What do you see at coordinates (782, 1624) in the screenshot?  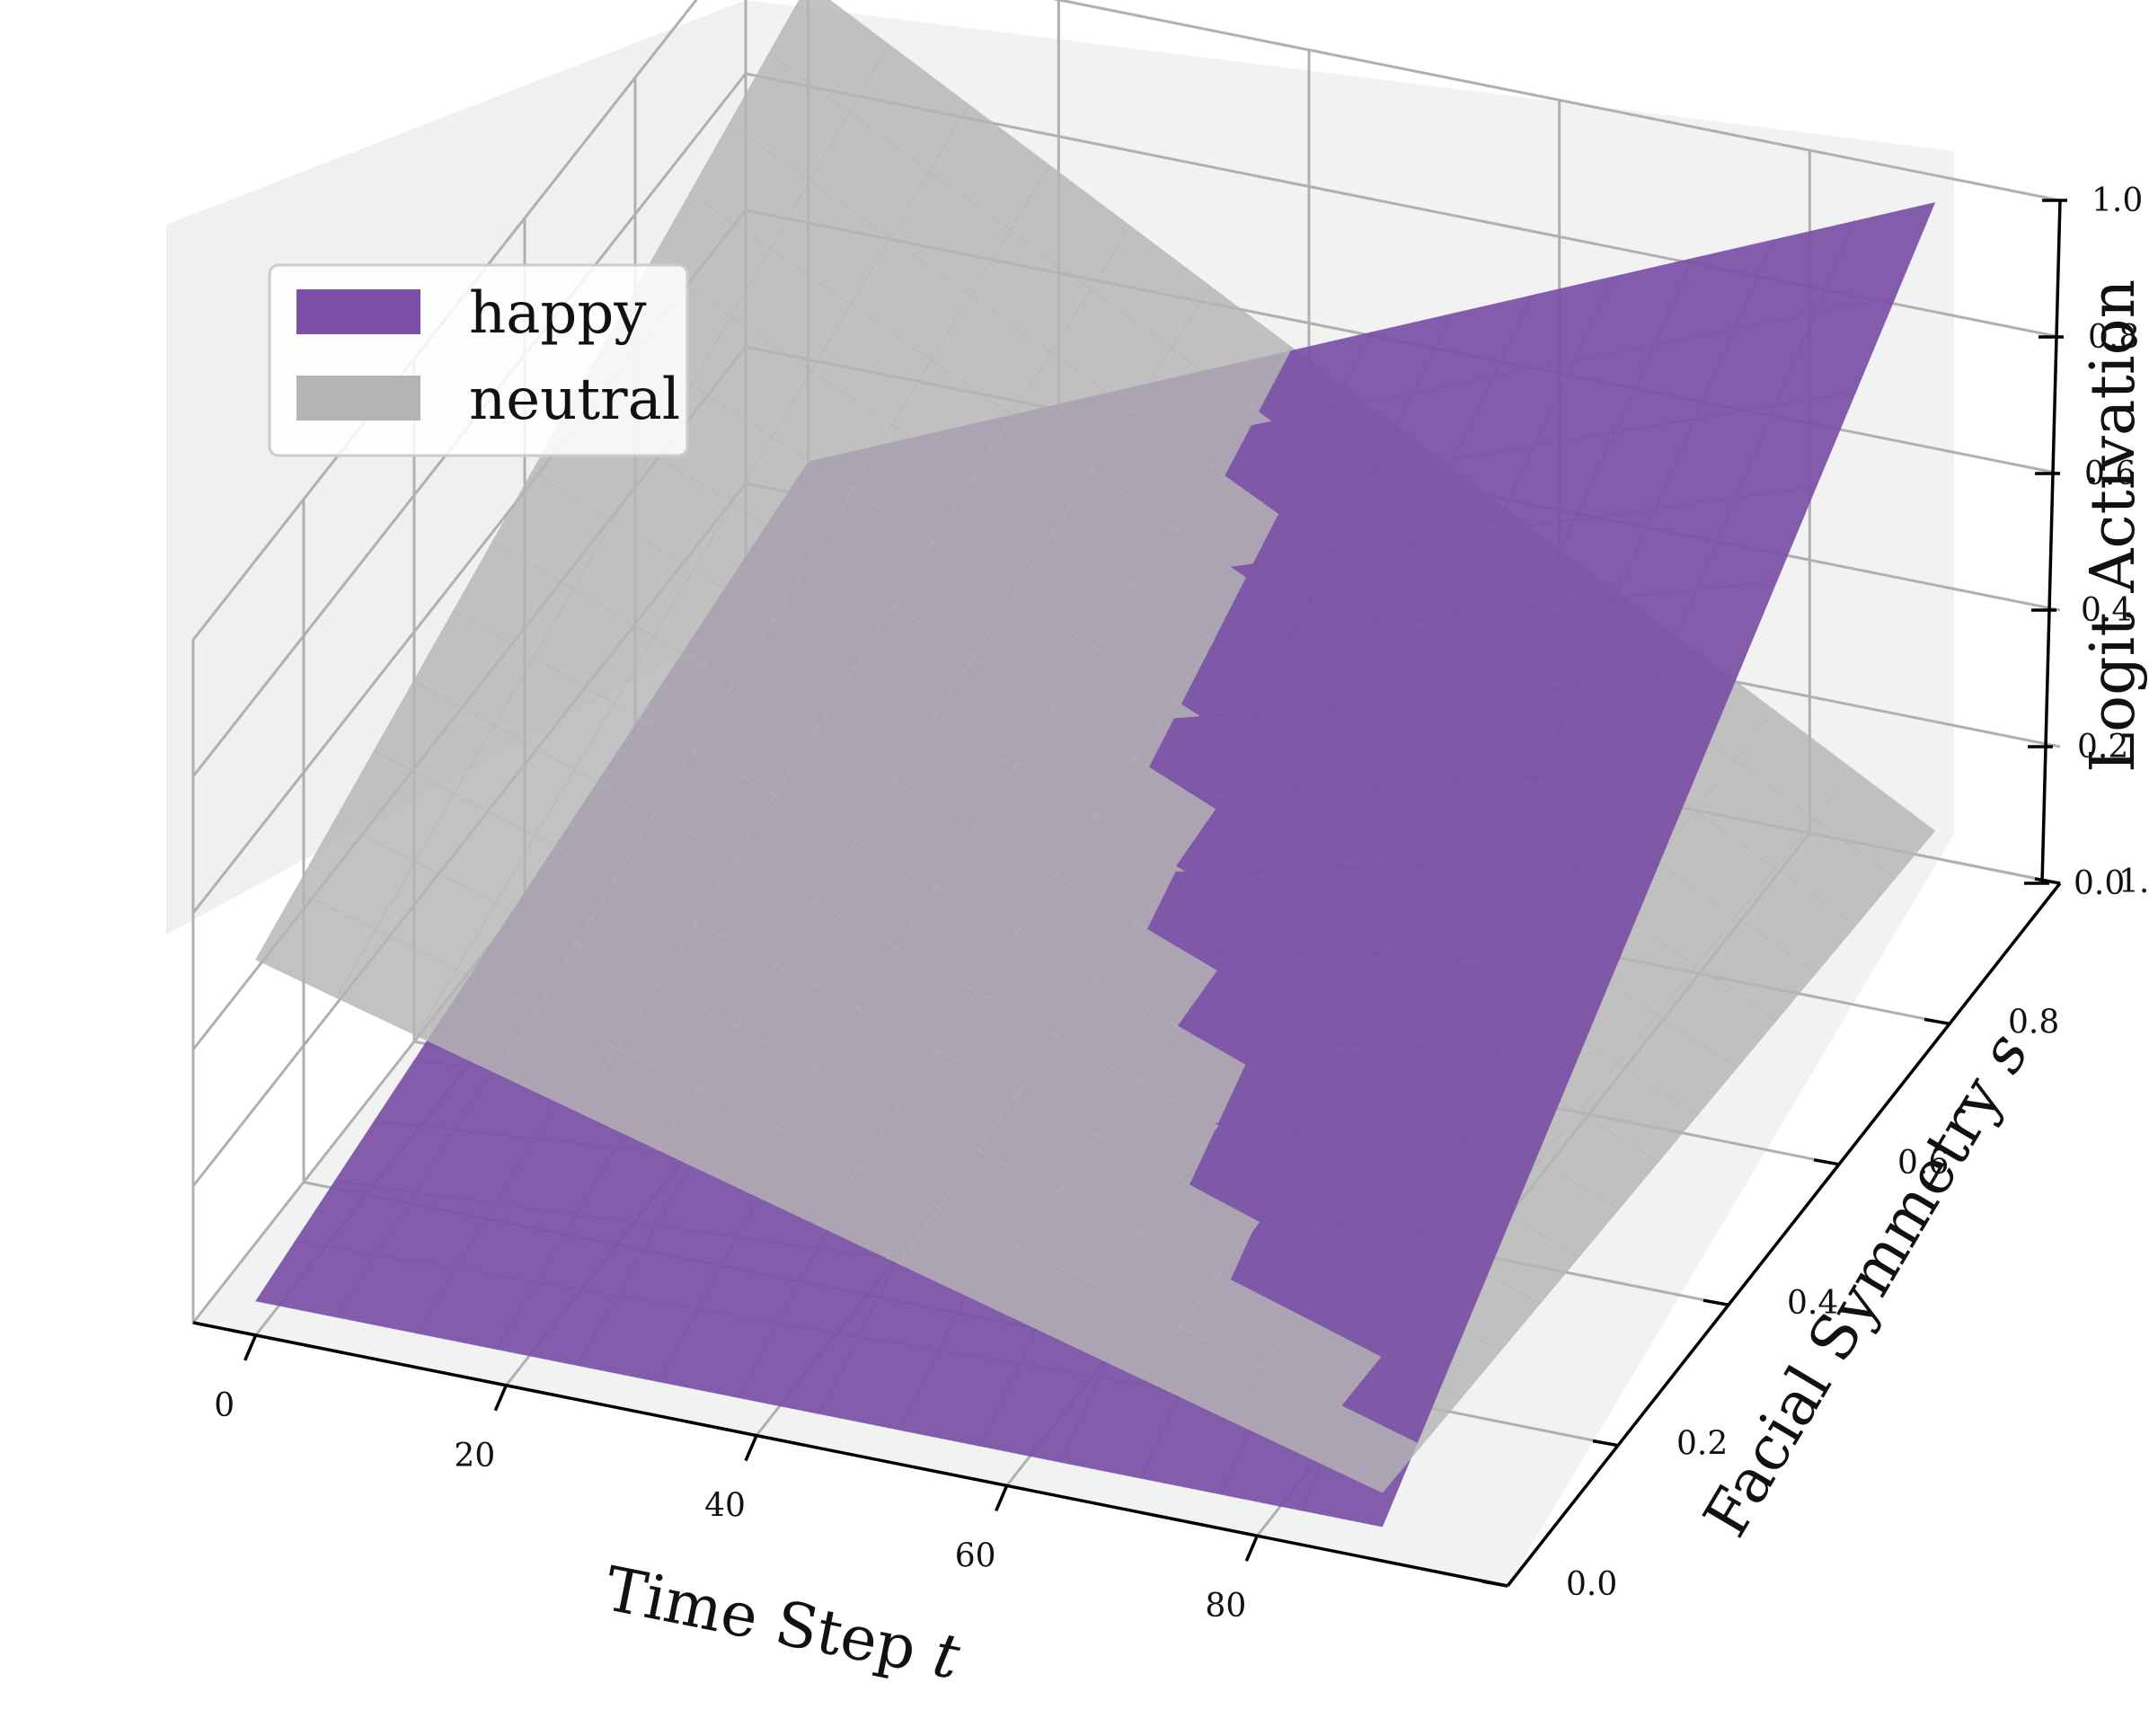 I see `x-axis-label: Time Step t` at bounding box center [782, 1624].